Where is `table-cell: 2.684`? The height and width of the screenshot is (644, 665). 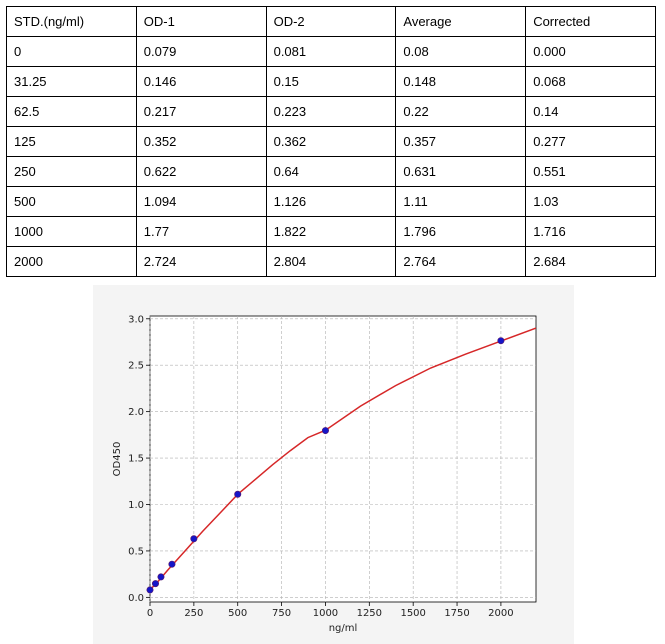
table-cell: 2.684 is located at coordinates (590, 261).